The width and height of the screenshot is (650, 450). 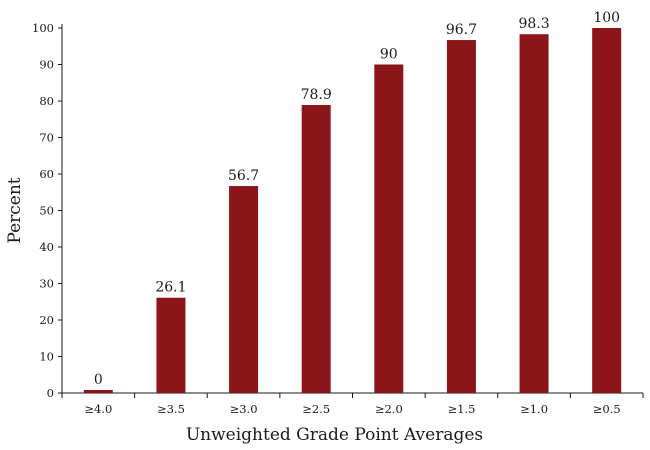 I want to click on x-tick-label: ≥2.5, so click(x=316, y=409).